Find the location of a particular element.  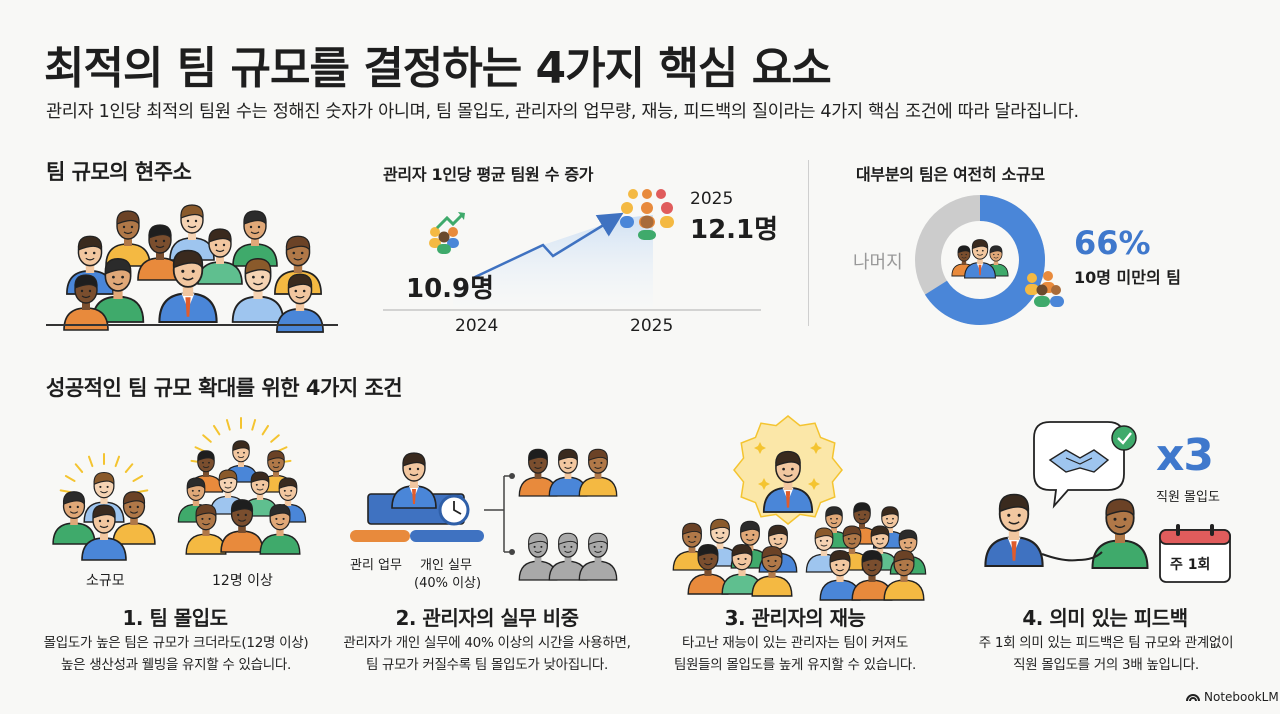

cond3-title: 3. 관리자의 재능 is located at coordinates (795, 618).